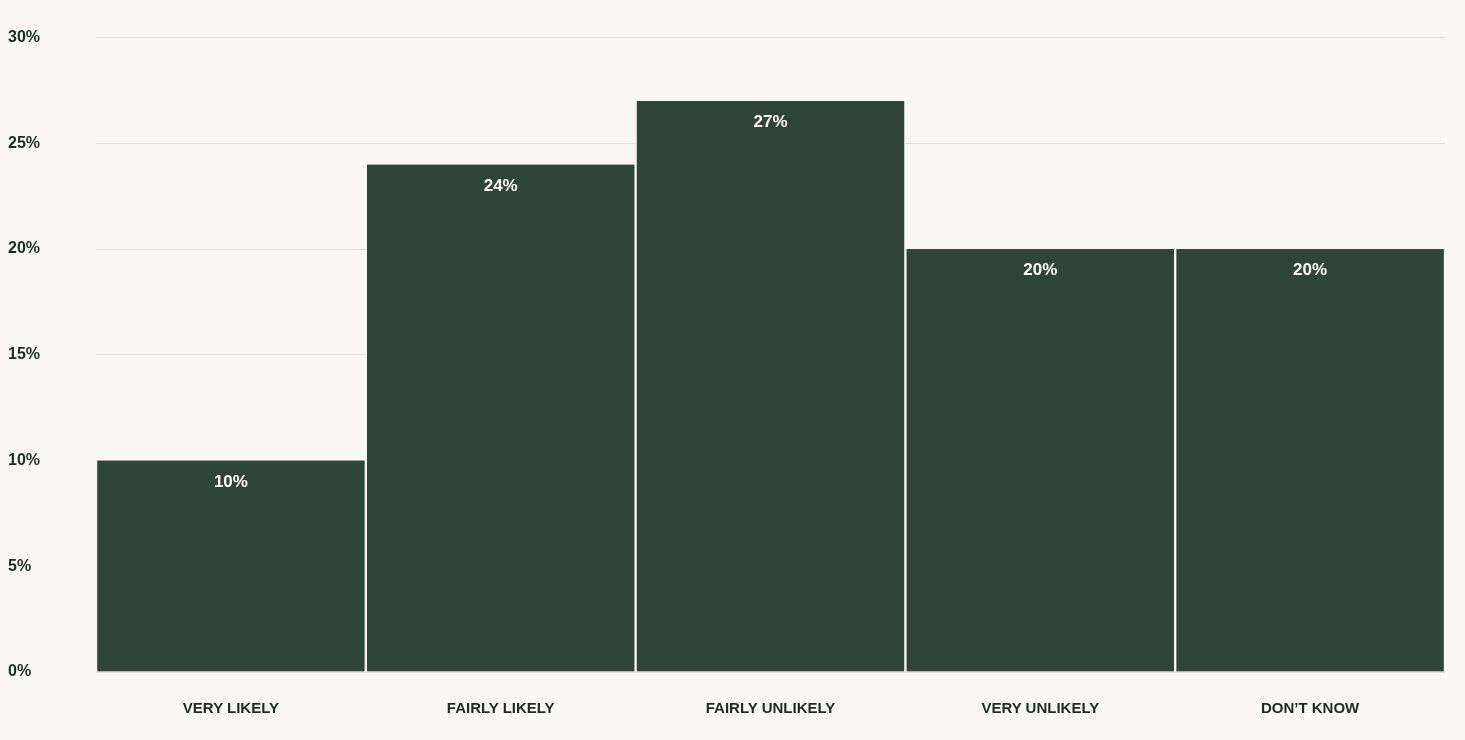 Image resolution: width=1465 pixels, height=740 pixels. Describe the element at coordinates (20, 565) in the screenshot. I see `y-tick-label: 5%` at that location.